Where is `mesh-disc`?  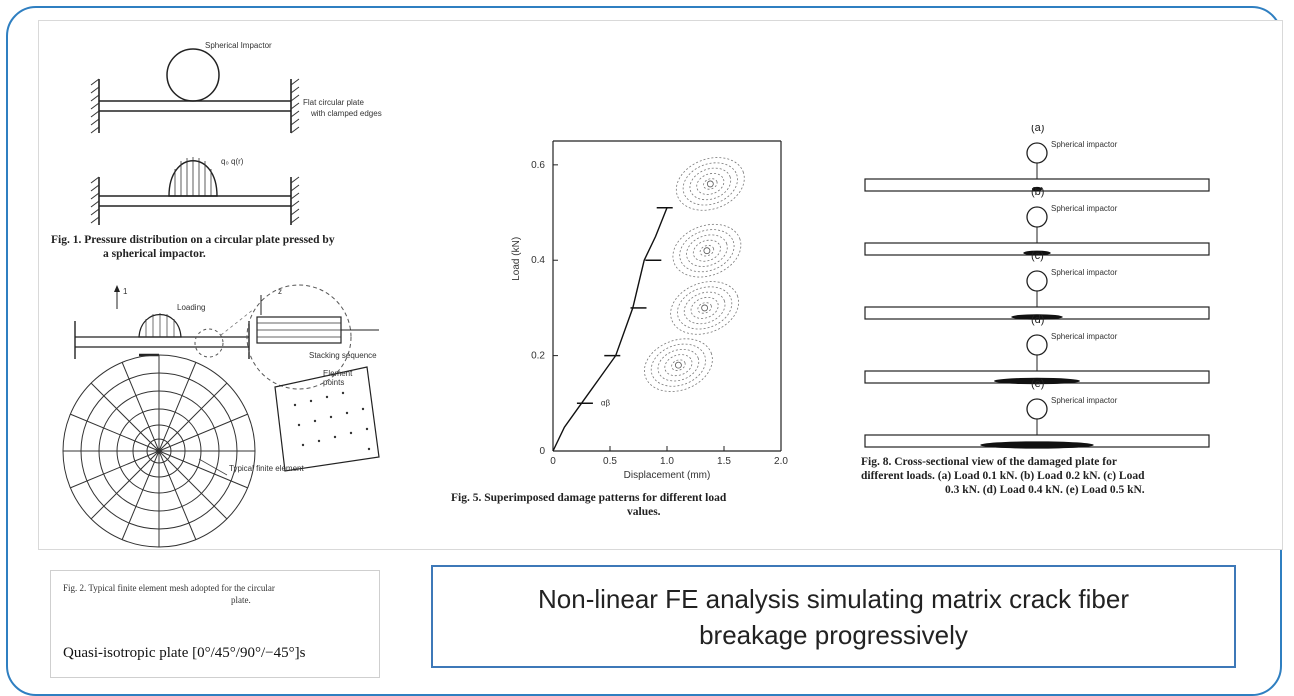 mesh-disc is located at coordinates (159, 451).